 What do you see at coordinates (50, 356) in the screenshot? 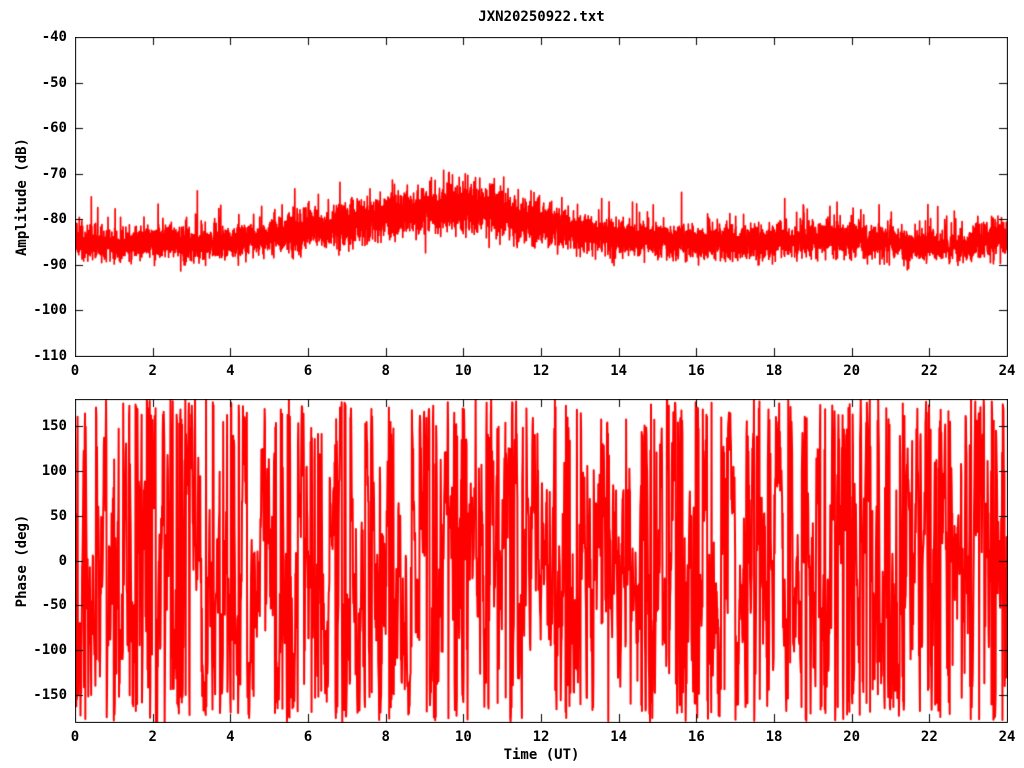
I see `y-tick-label: -110` at bounding box center [50, 356].